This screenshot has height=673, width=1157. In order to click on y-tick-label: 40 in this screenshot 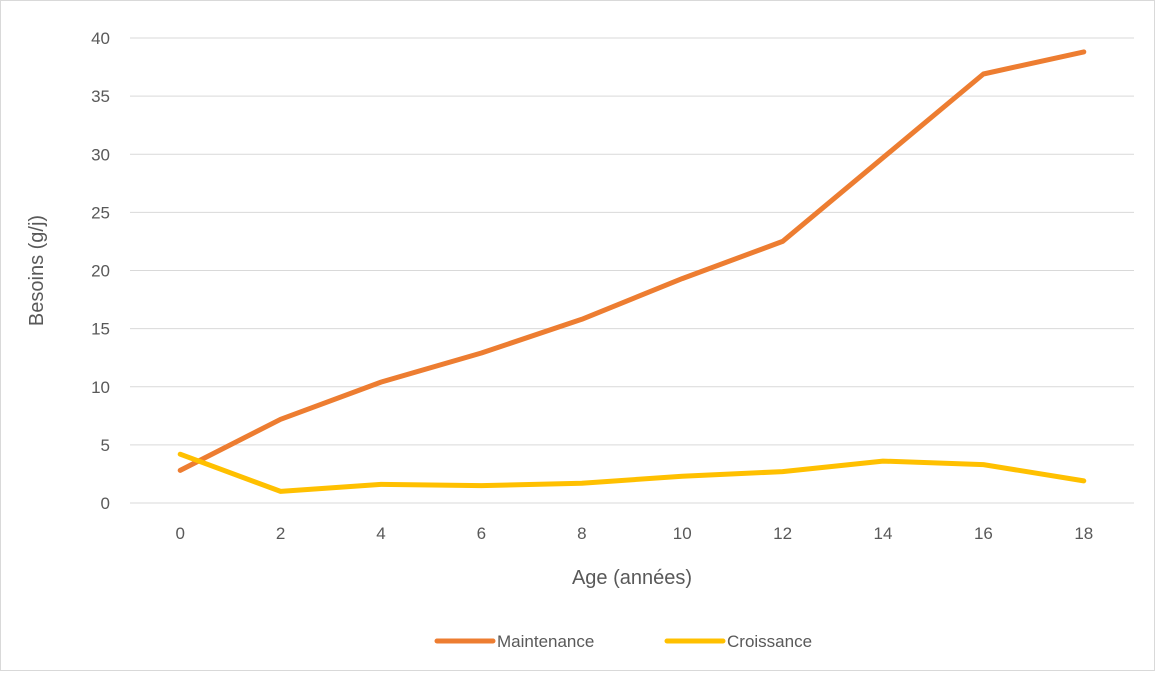, I will do `click(100, 38)`.